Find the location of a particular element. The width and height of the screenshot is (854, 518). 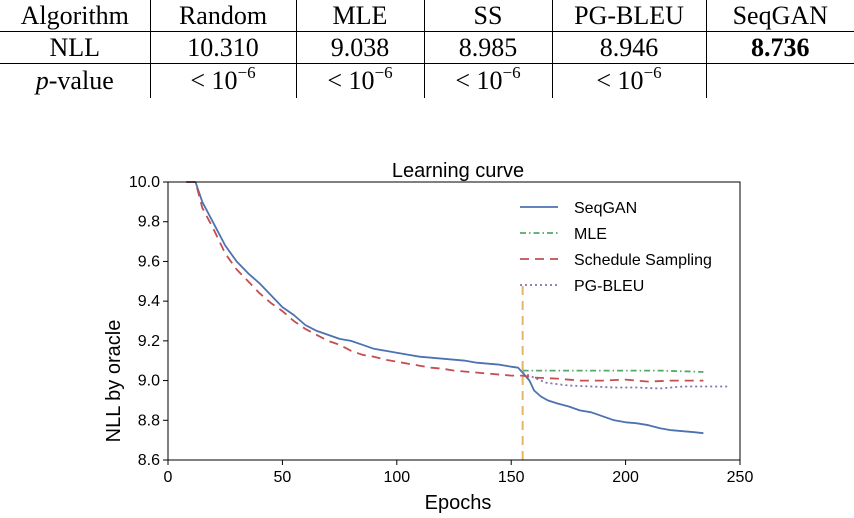

header-pg-bleu: PG-BLEU is located at coordinates (628, 16).